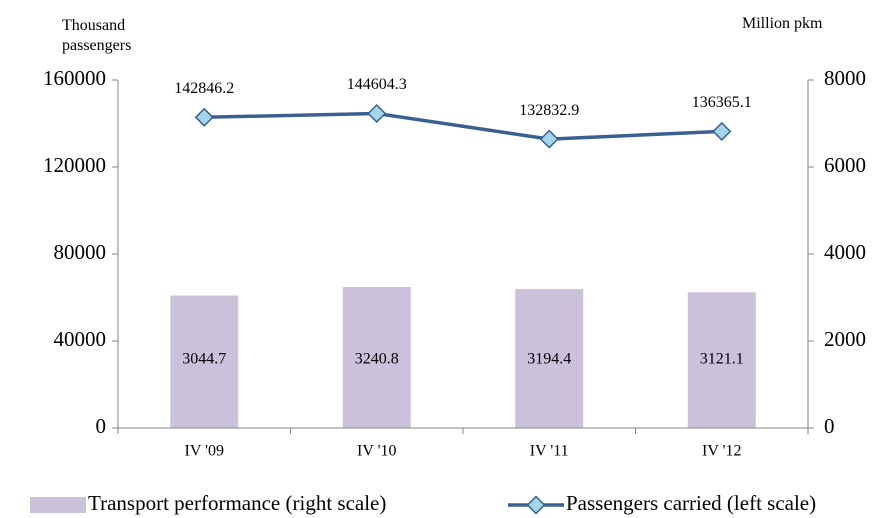 The width and height of the screenshot is (892, 518). I want to click on bar-label: 3194.4, so click(549, 359).